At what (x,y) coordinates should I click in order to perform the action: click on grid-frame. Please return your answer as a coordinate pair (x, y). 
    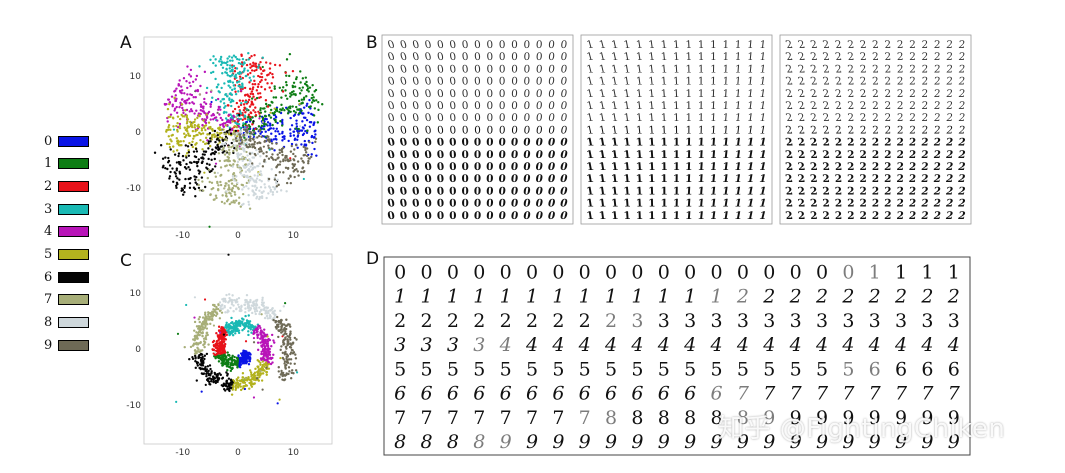
    Looking at the image, I should click on (477, 129).